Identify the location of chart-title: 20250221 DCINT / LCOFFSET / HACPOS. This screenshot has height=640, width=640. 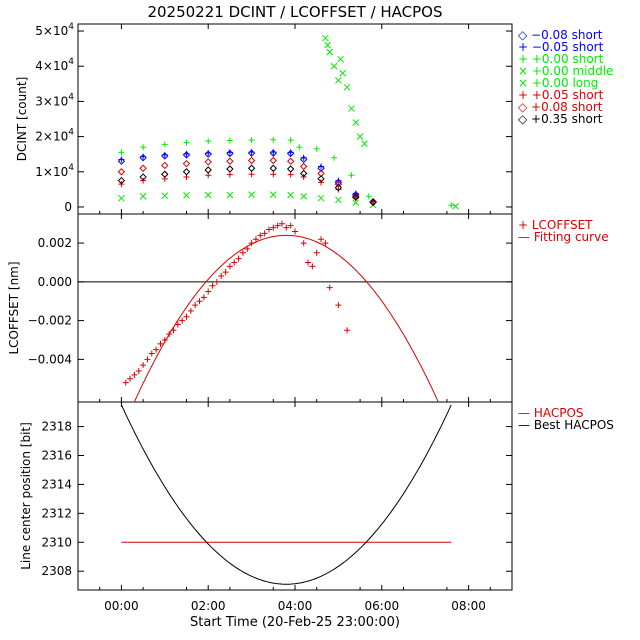
(294, 12).